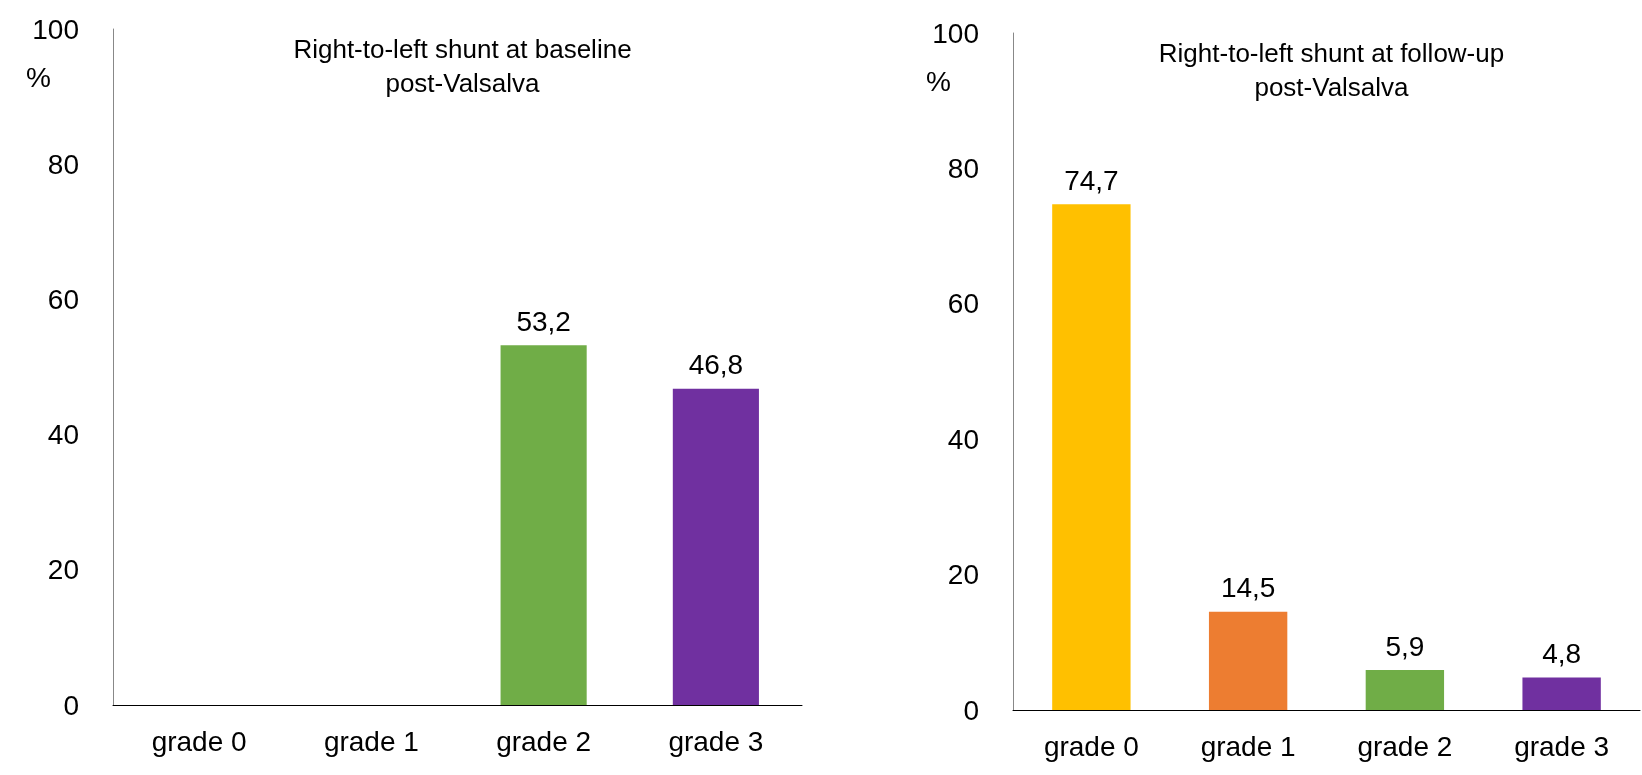 This screenshot has width=1642, height=775. I want to click on data-label: 46,8, so click(716, 365).